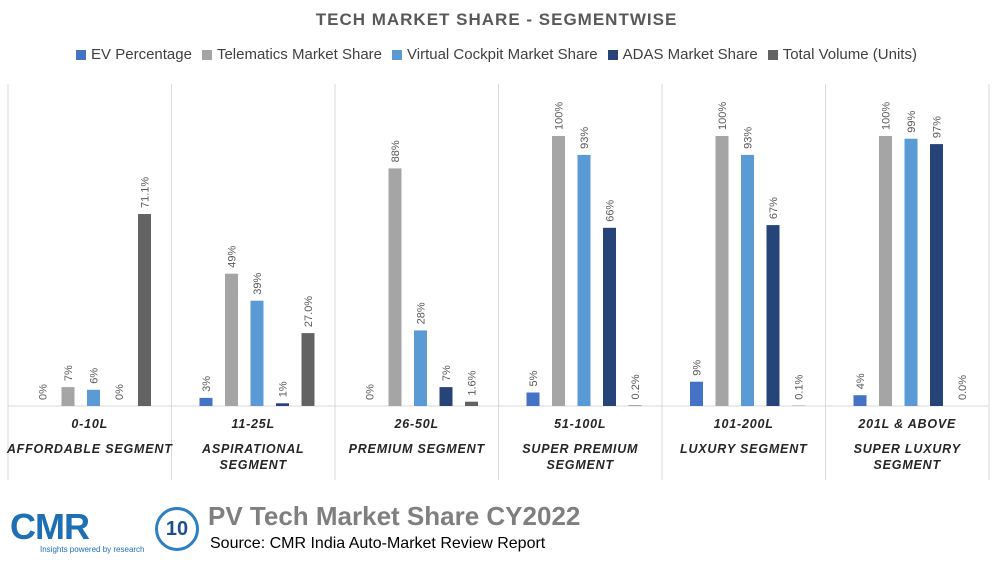 The image size is (993, 575). Describe the element at coordinates (585, 138) in the screenshot. I see `bar-label-3-2: 93%` at that location.